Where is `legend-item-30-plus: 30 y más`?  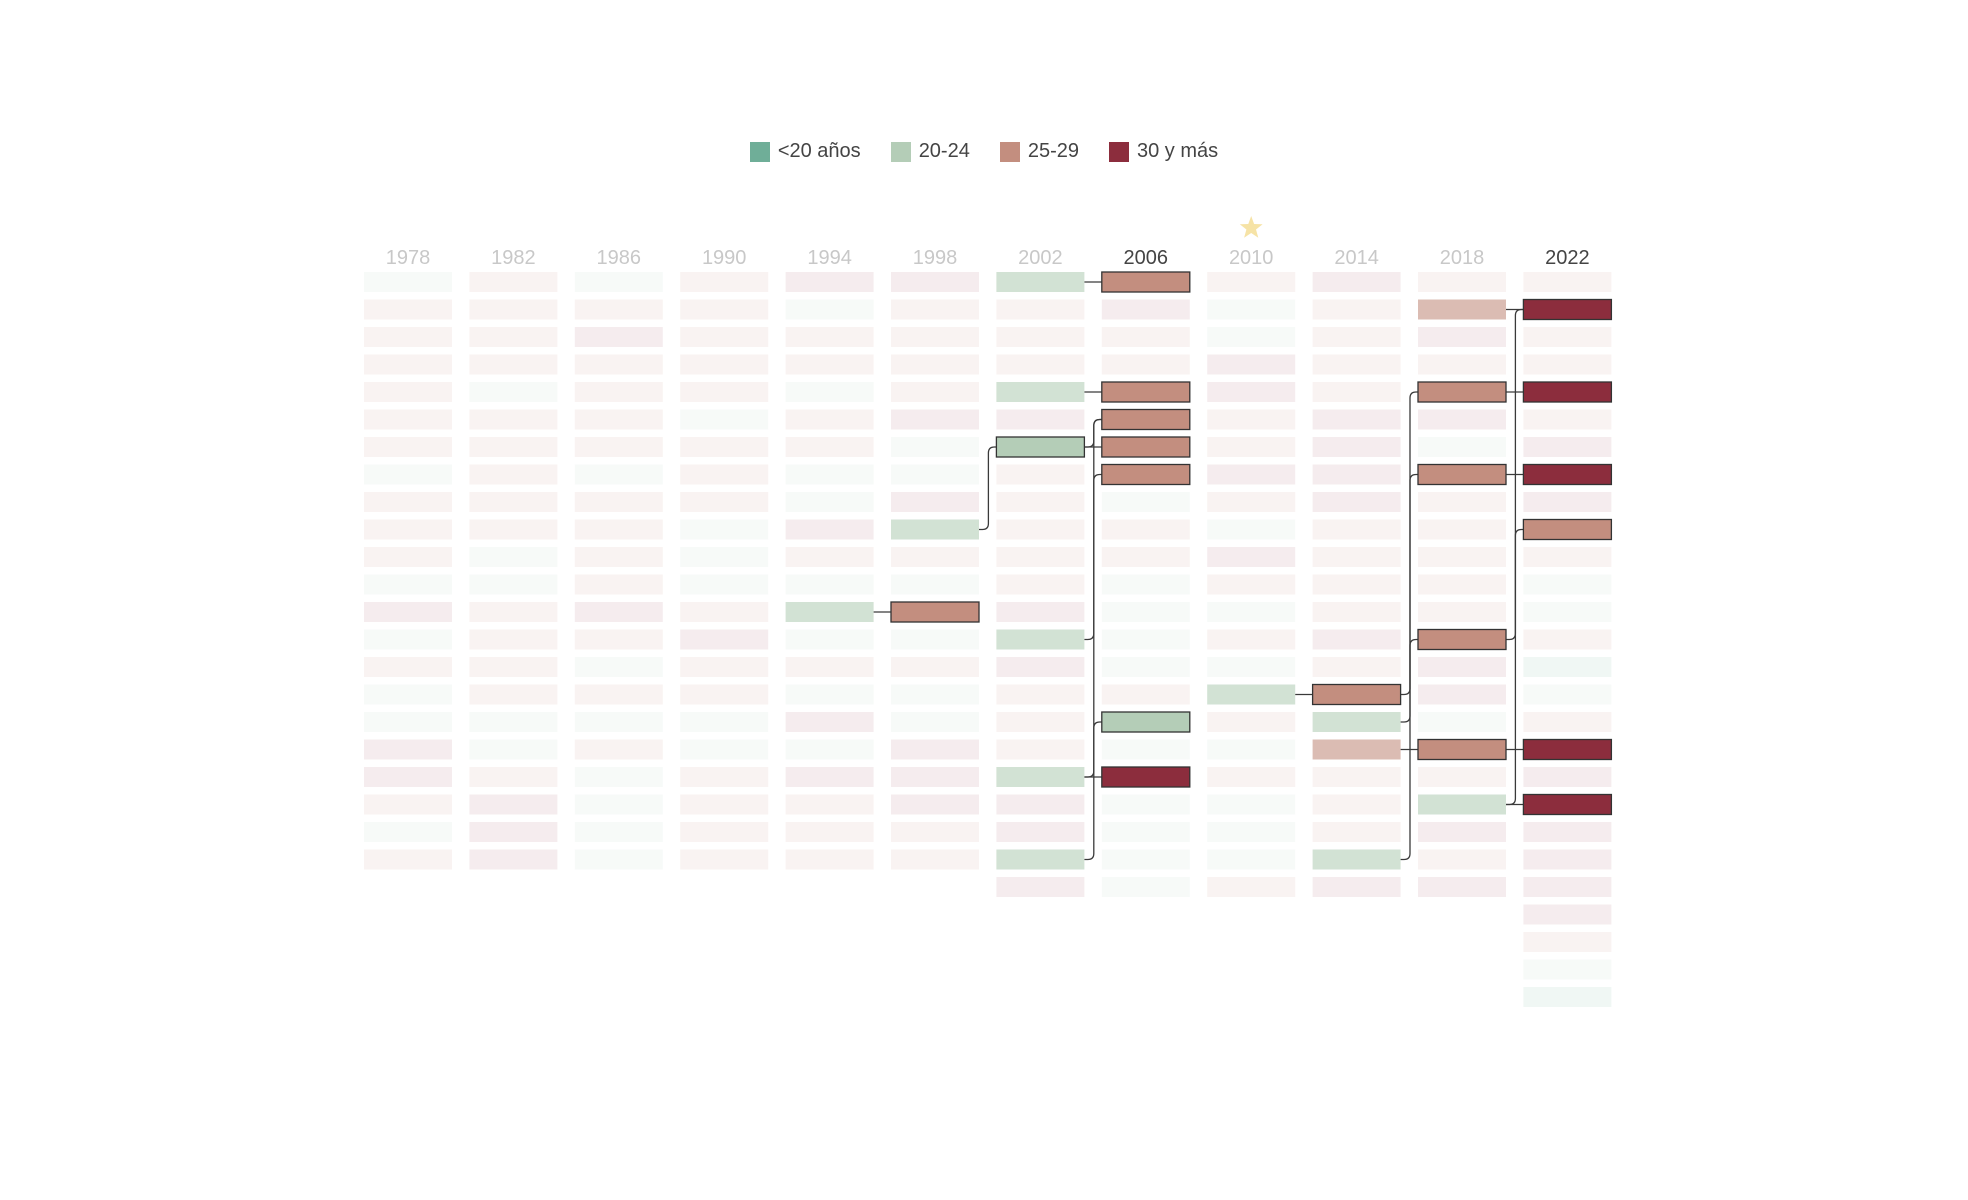 legend-item-30-plus: 30 y más is located at coordinates (1163, 151).